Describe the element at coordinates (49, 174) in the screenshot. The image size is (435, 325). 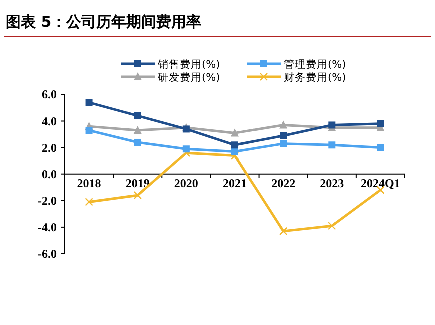
I see `y-tick-label: 0.0` at that location.